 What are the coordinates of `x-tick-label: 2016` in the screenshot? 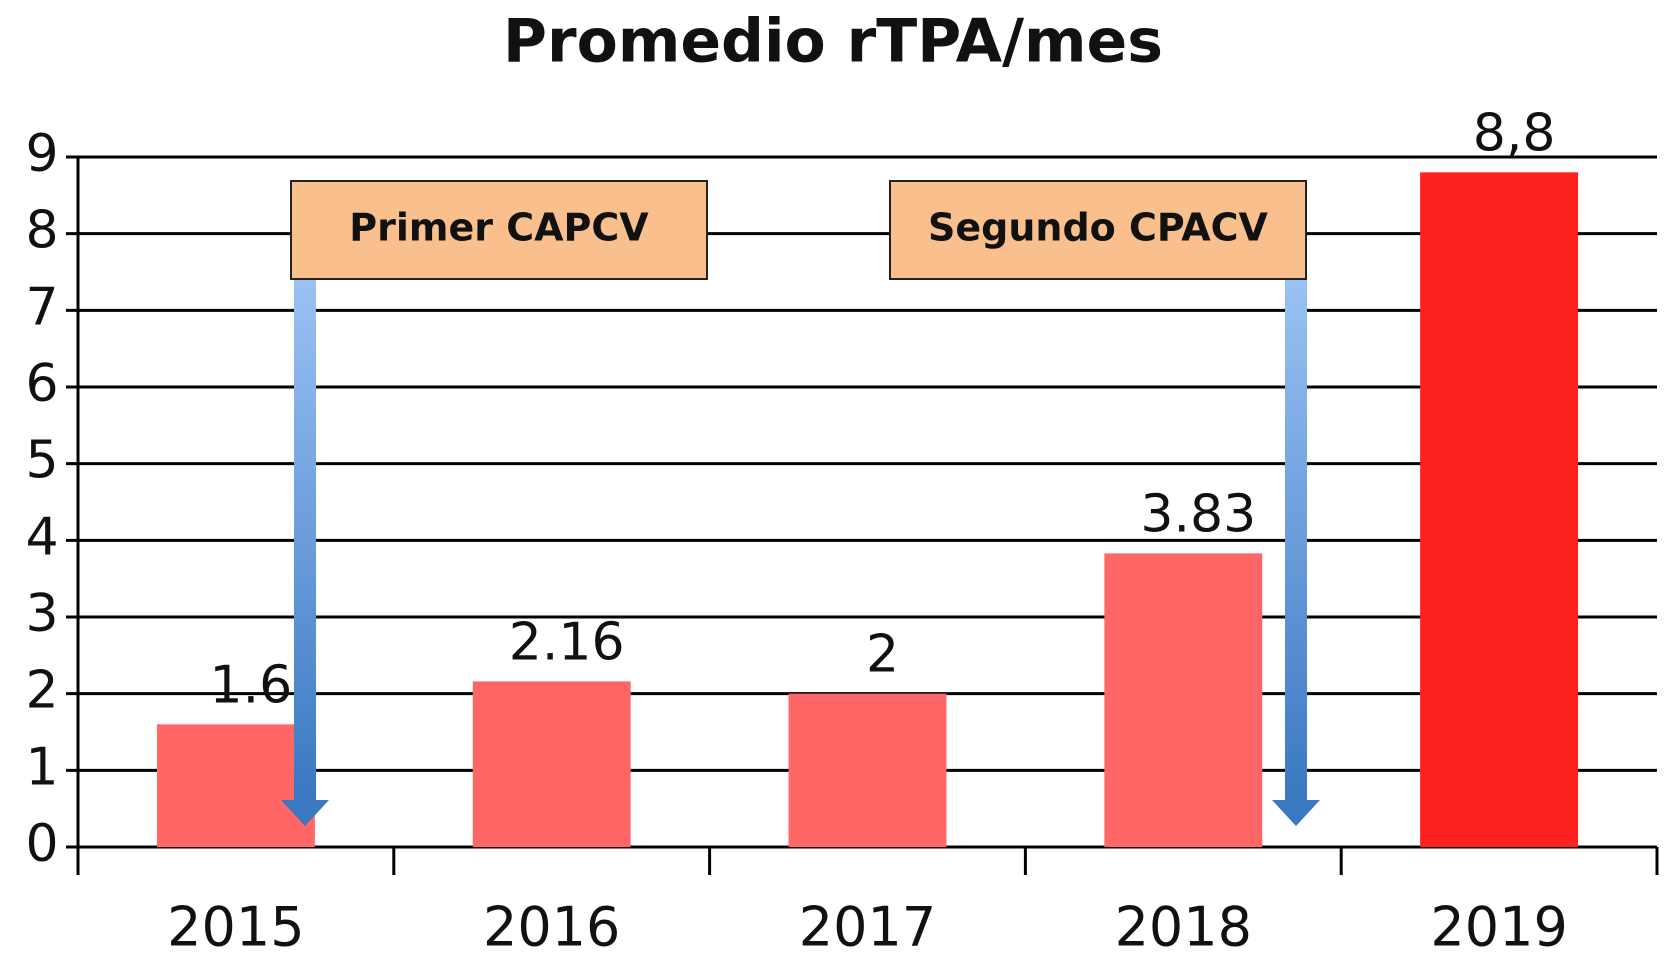 It's located at (551, 927).